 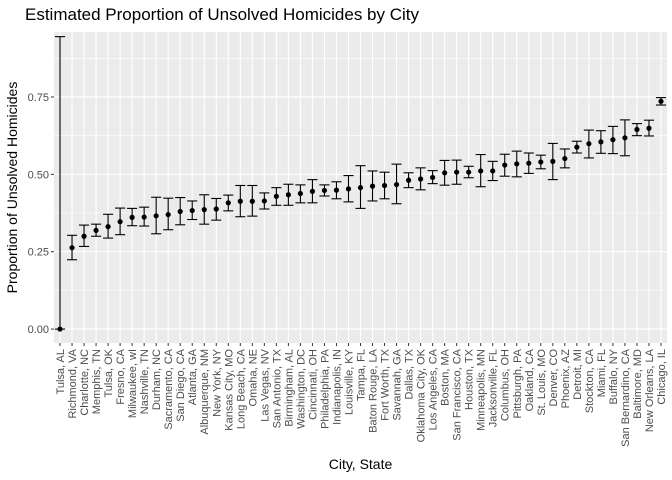 I want to click on x-tick-label: Indianapolis, IN, so click(x=337, y=387).